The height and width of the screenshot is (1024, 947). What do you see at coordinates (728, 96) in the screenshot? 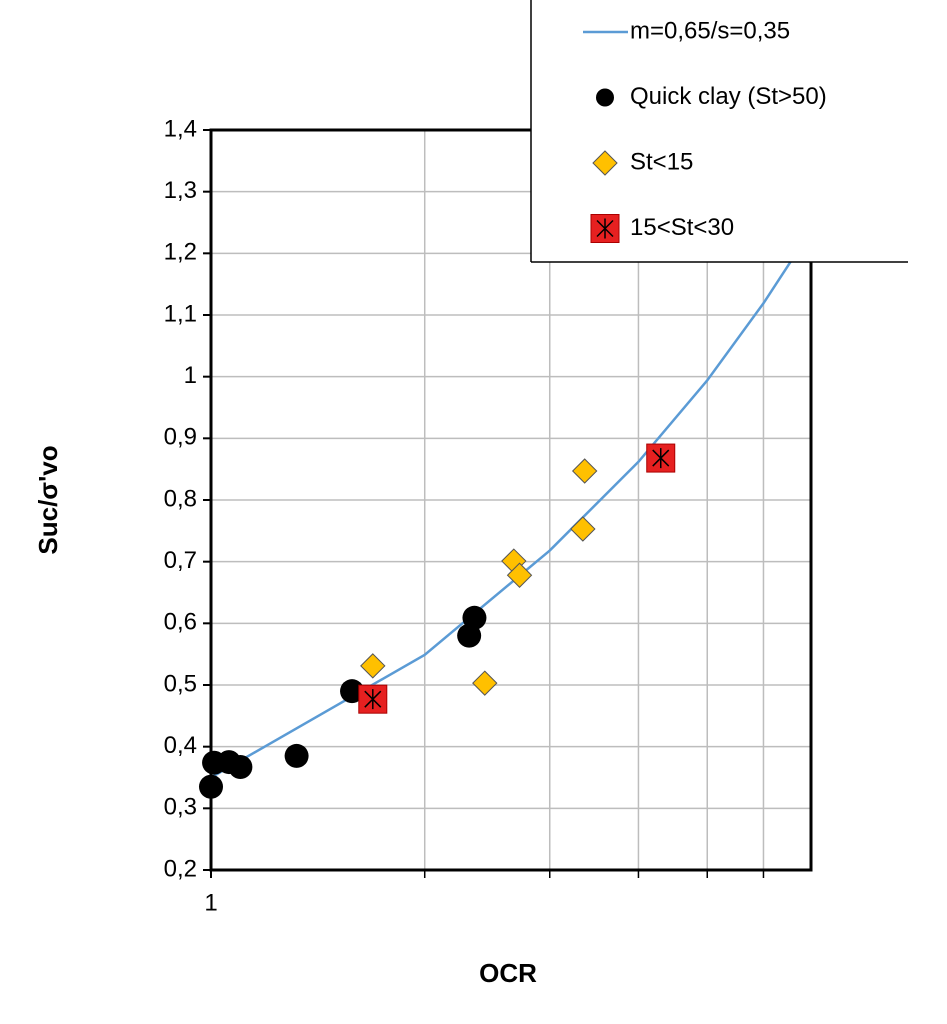
I see `legend-label: Quick clay (St>50)` at bounding box center [728, 96].